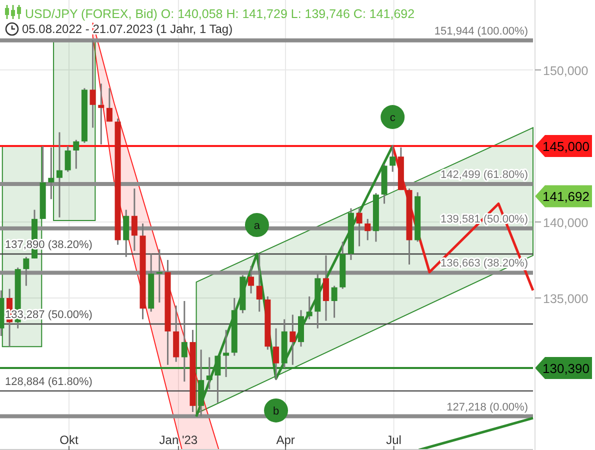  I want to click on ref-line-label: 127,218 (0.00%), so click(487, 407).